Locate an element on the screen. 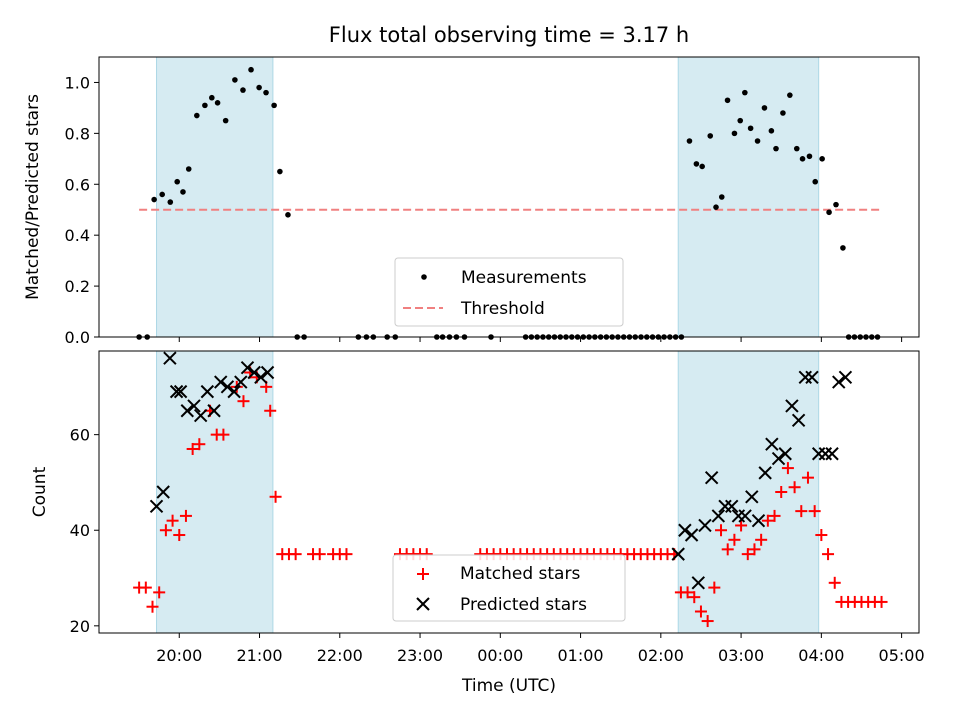  measurements-legend-label: Measurements is located at coordinates (524, 278).